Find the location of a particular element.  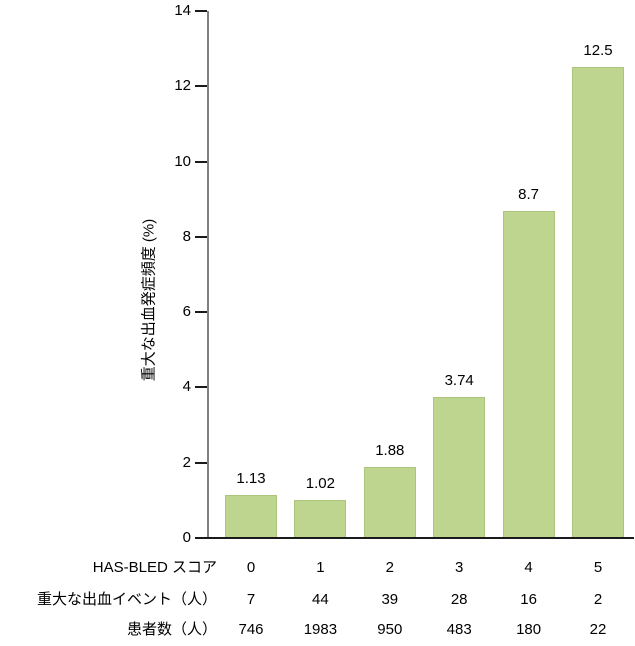

table-row-label: 患者数（人） is located at coordinates (171, 629).